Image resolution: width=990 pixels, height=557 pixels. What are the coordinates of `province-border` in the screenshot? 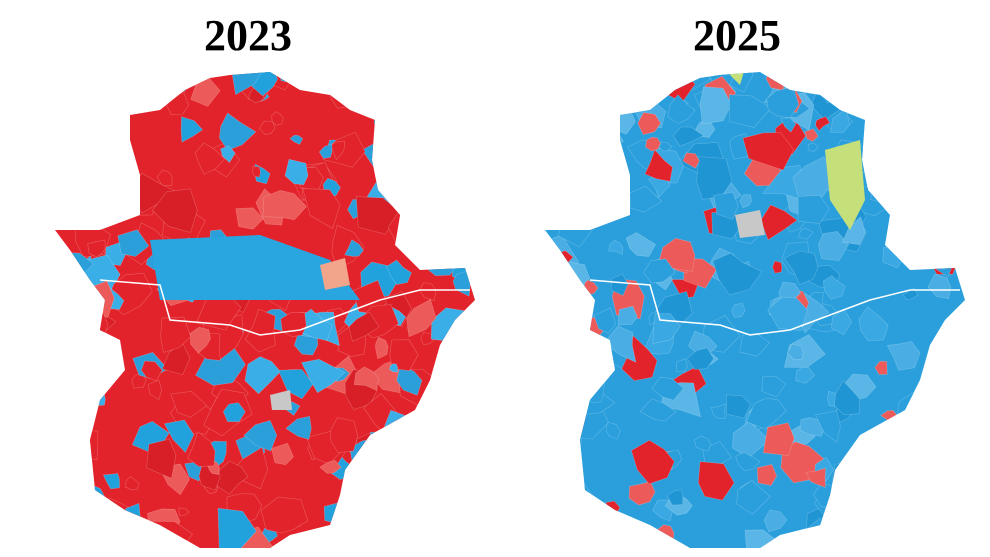 It's located at (284, 307).